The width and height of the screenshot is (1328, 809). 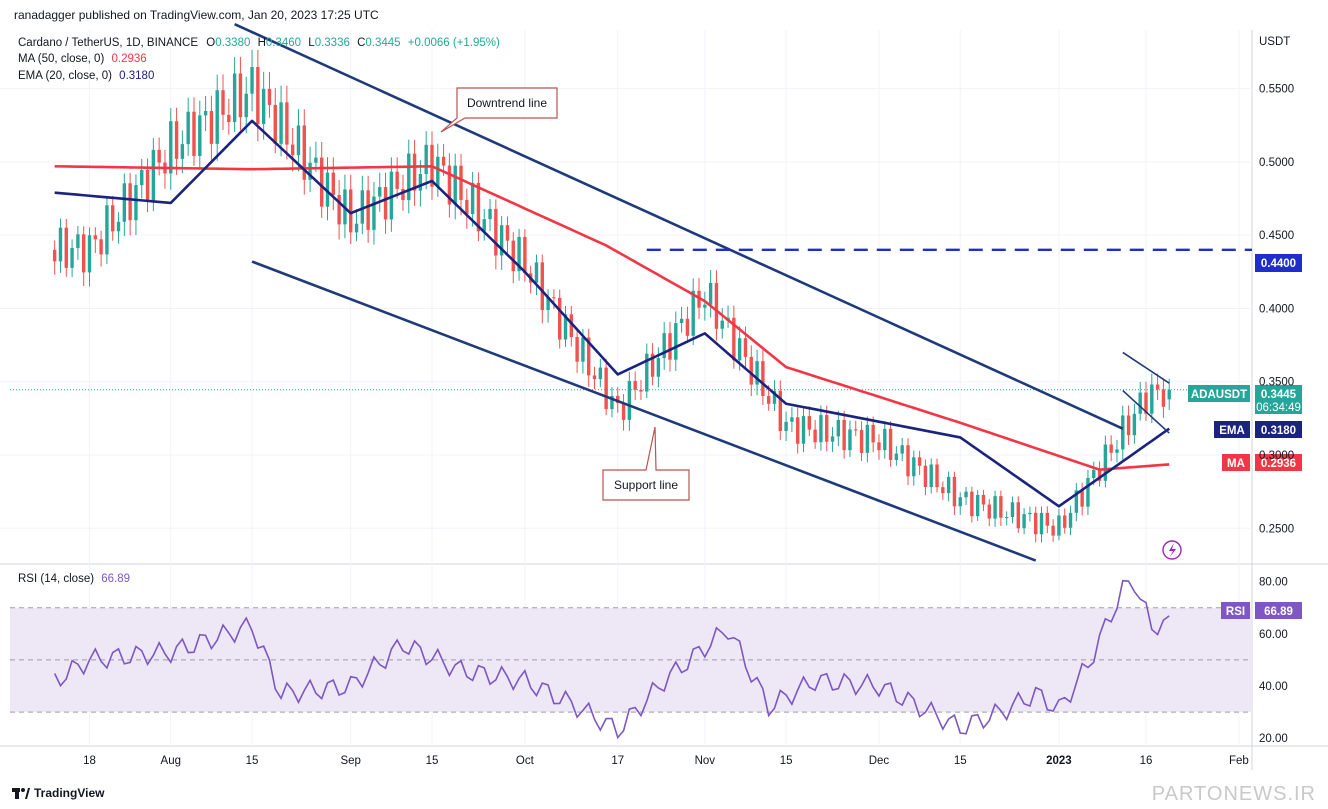 What do you see at coordinates (1245, 399) in the screenshot?
I see `symbol-price-tag: ADAUSDT 0.3445 06:34:49` at bounding box center [1245, 399].